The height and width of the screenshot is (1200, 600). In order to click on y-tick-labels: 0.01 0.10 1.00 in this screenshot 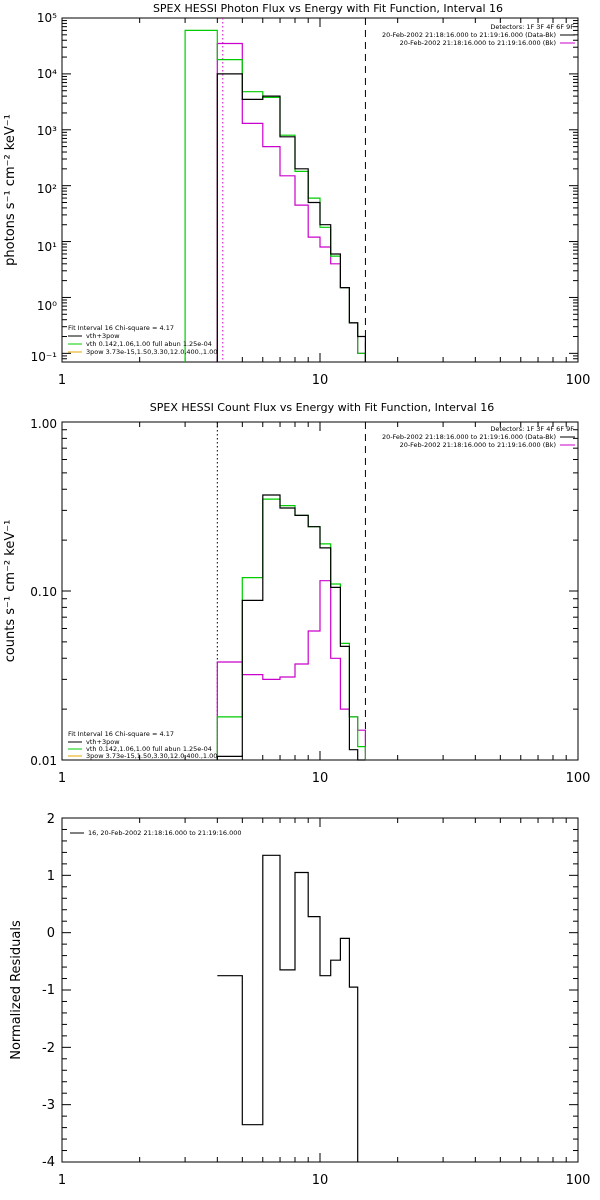, I will do `click(43, 592)`.